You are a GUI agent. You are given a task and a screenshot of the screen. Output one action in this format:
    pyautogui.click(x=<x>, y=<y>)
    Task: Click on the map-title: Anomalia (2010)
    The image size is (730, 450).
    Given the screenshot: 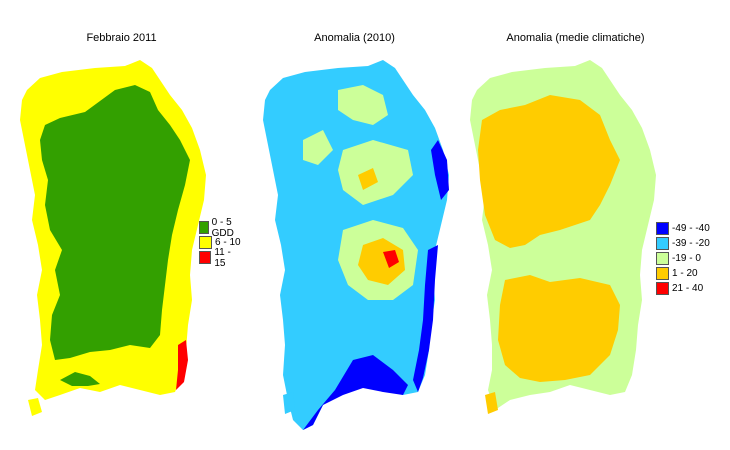 What is the action you would take?
    pyautogui.click(x=354, y=38)
    